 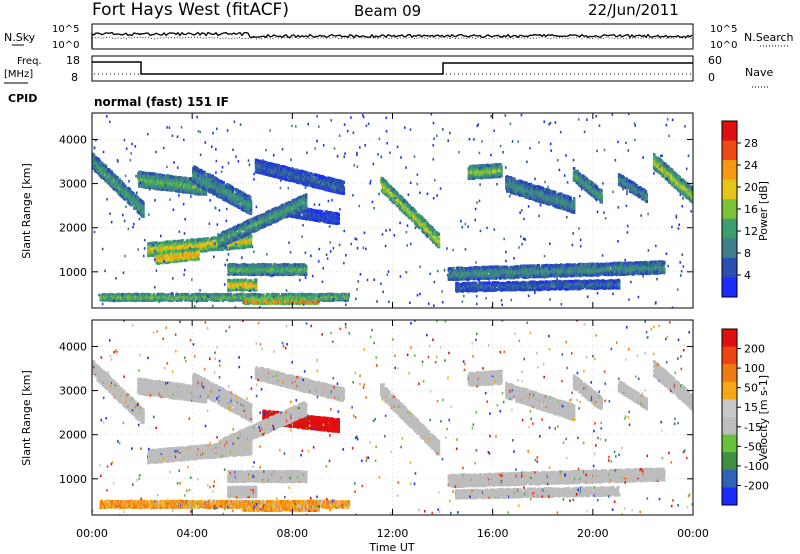 What do you see at coordinates (723, 29) in the screenshot?
I see `noise-right-tick-top: 10^5` at bounding box center [723, 29].